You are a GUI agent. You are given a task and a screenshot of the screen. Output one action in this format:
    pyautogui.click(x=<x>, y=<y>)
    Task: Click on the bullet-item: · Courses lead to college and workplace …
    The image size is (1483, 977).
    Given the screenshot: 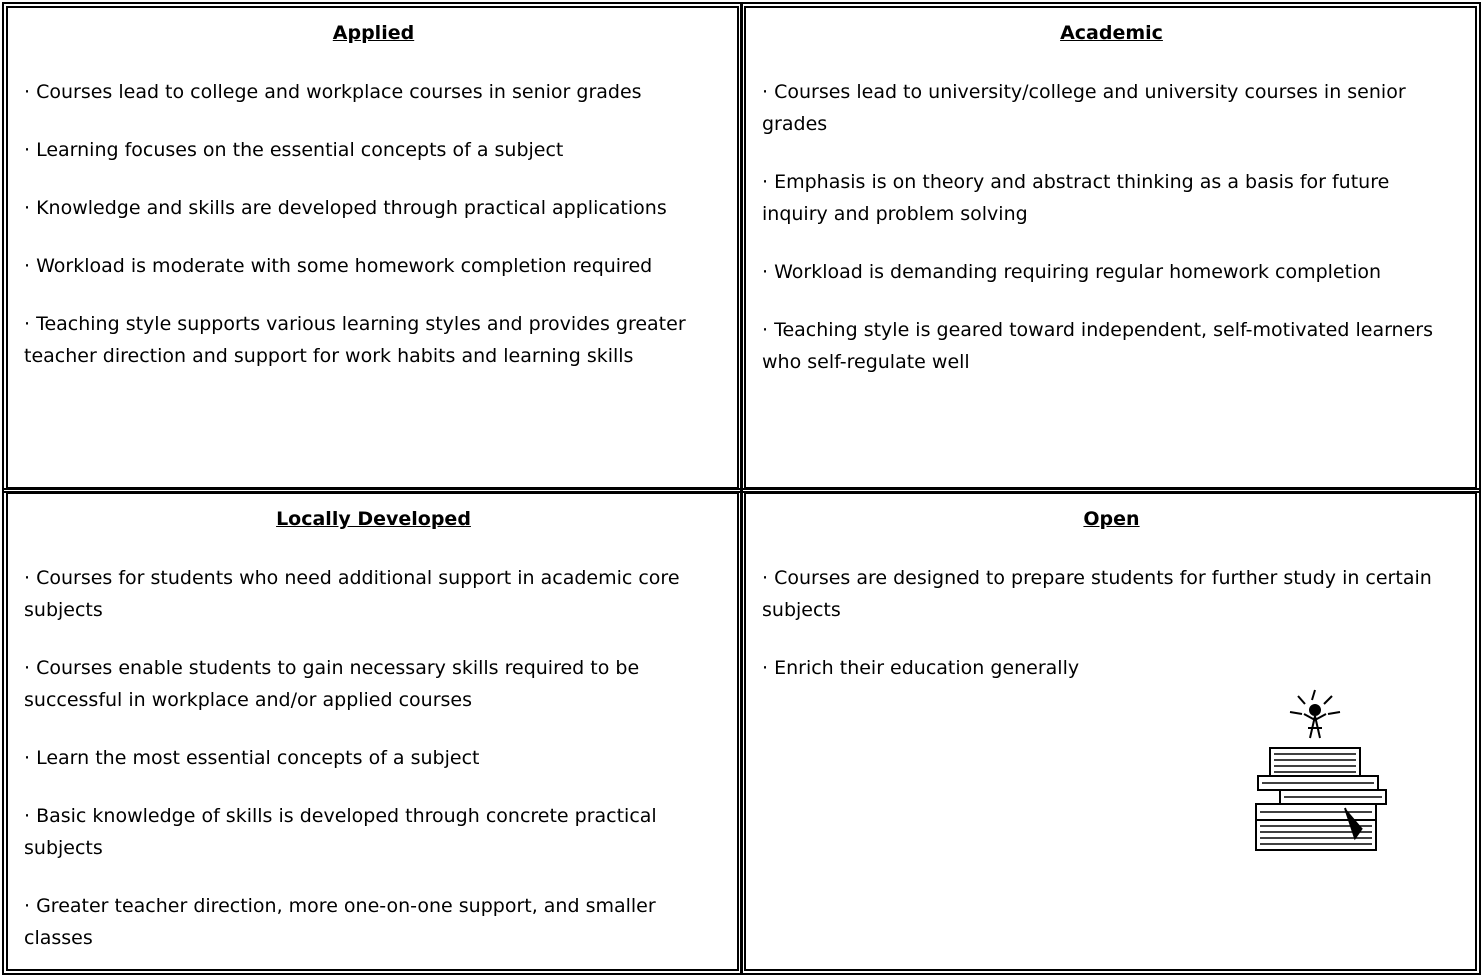 What is the action you would take?
    pyautogui.click(x=333, y=92)
    